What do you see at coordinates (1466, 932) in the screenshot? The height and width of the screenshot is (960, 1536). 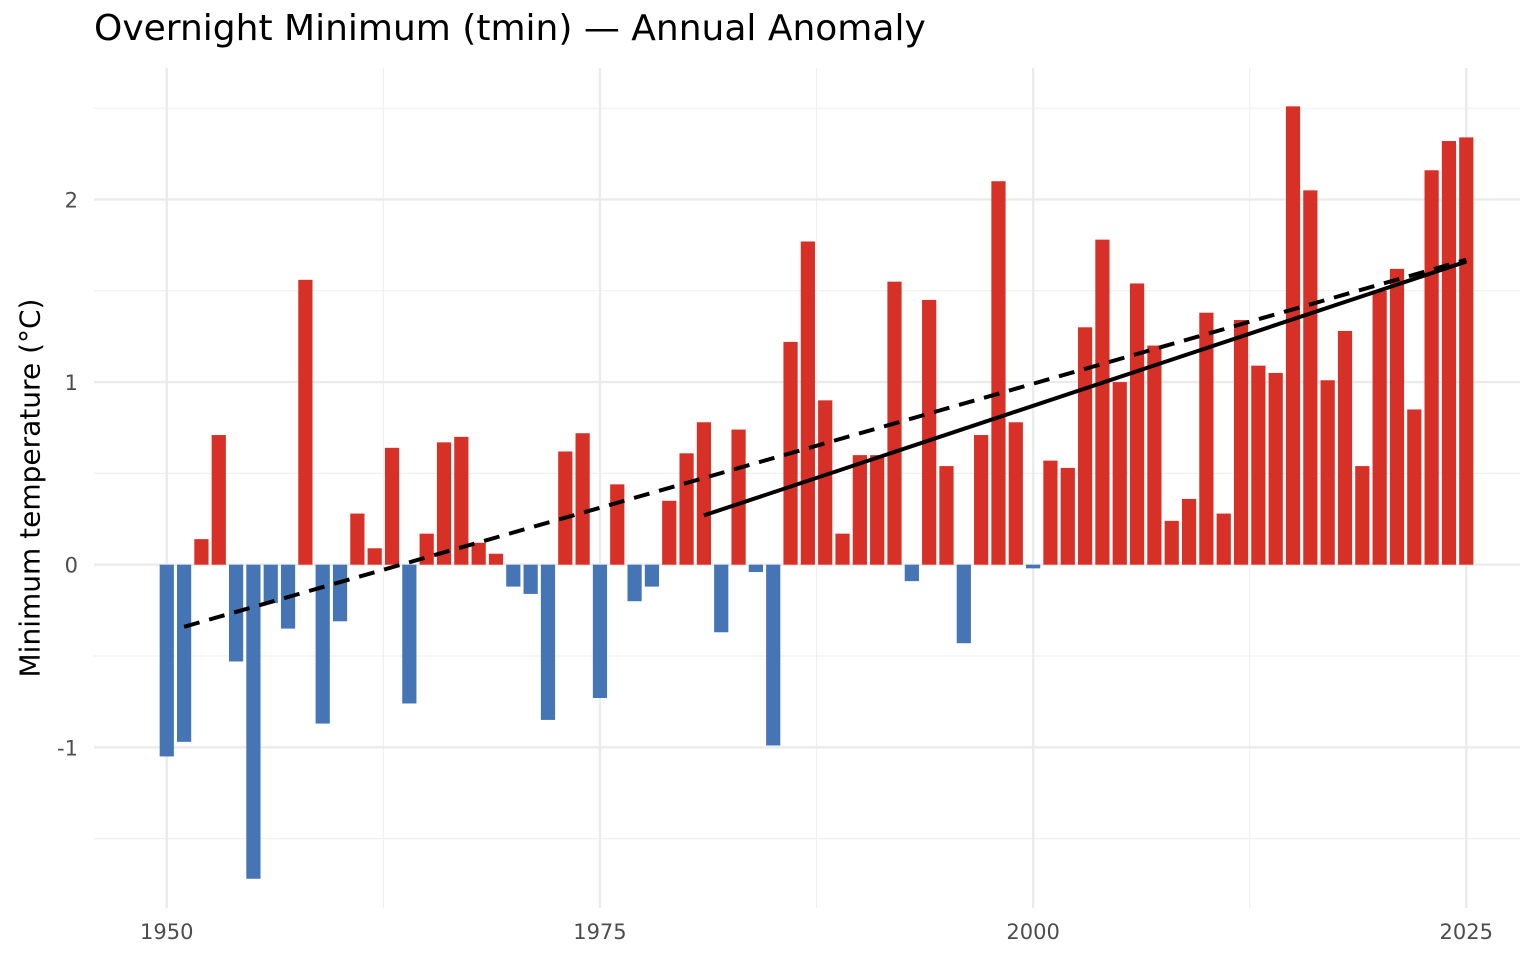 I see `x-tick-label: 2025` at bounding box center [1466, 932].